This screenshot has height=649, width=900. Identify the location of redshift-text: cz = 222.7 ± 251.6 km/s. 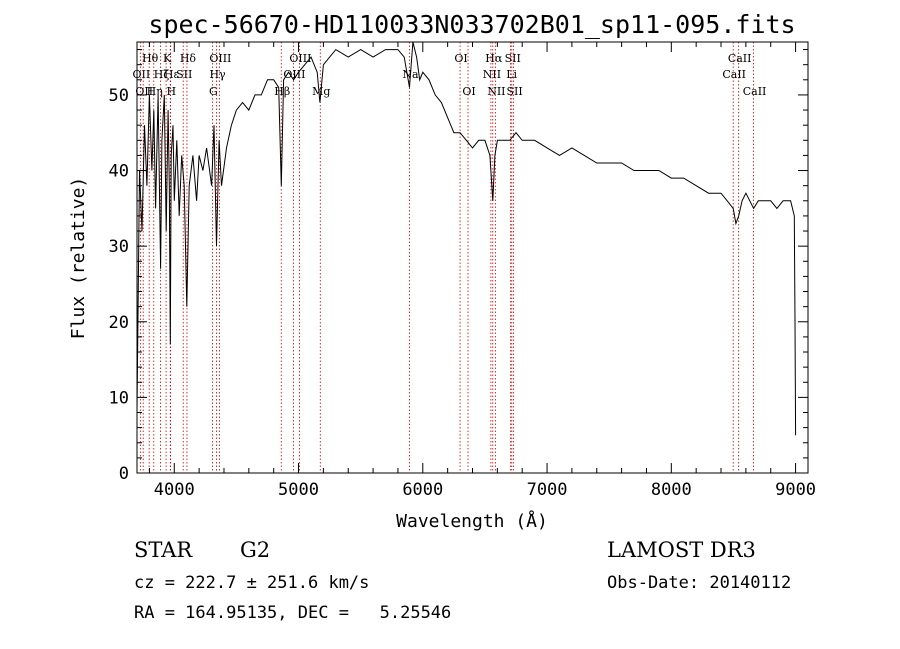
(252, 583).